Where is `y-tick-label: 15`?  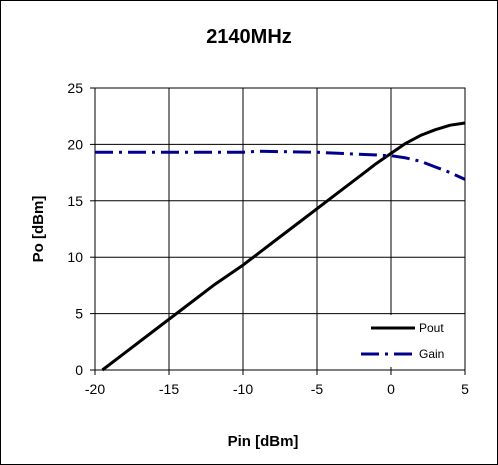 y-tick-label: 15 is located at coordinates (75, 201).